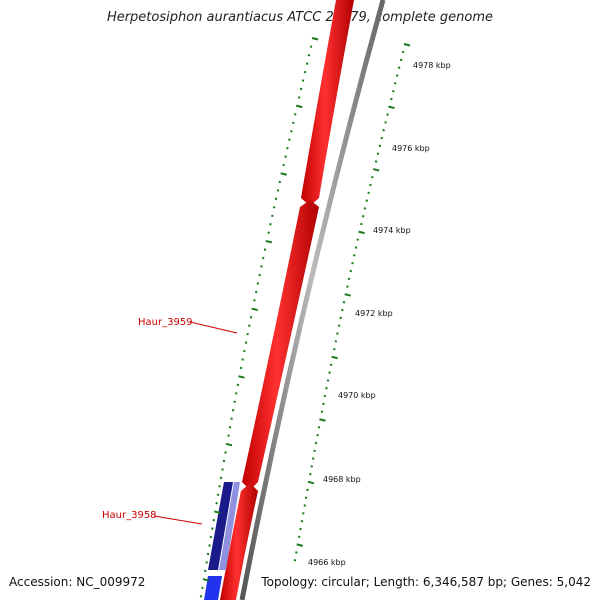 The image size is (600, 600). I want to click on gene-label-haur-3958: Haur_3958, so click(129, 515).